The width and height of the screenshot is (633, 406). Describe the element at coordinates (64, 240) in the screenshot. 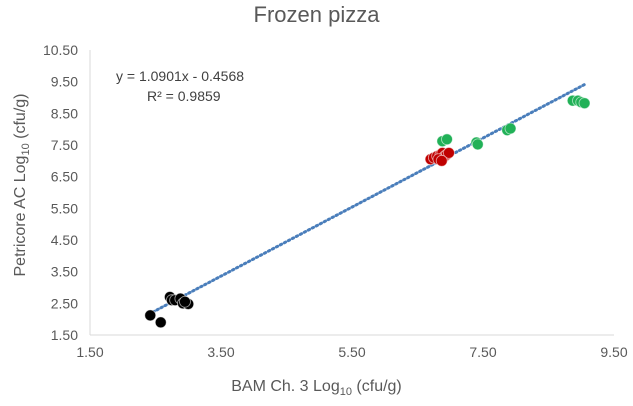

I see `y-tick-label: 4.50` at that location.